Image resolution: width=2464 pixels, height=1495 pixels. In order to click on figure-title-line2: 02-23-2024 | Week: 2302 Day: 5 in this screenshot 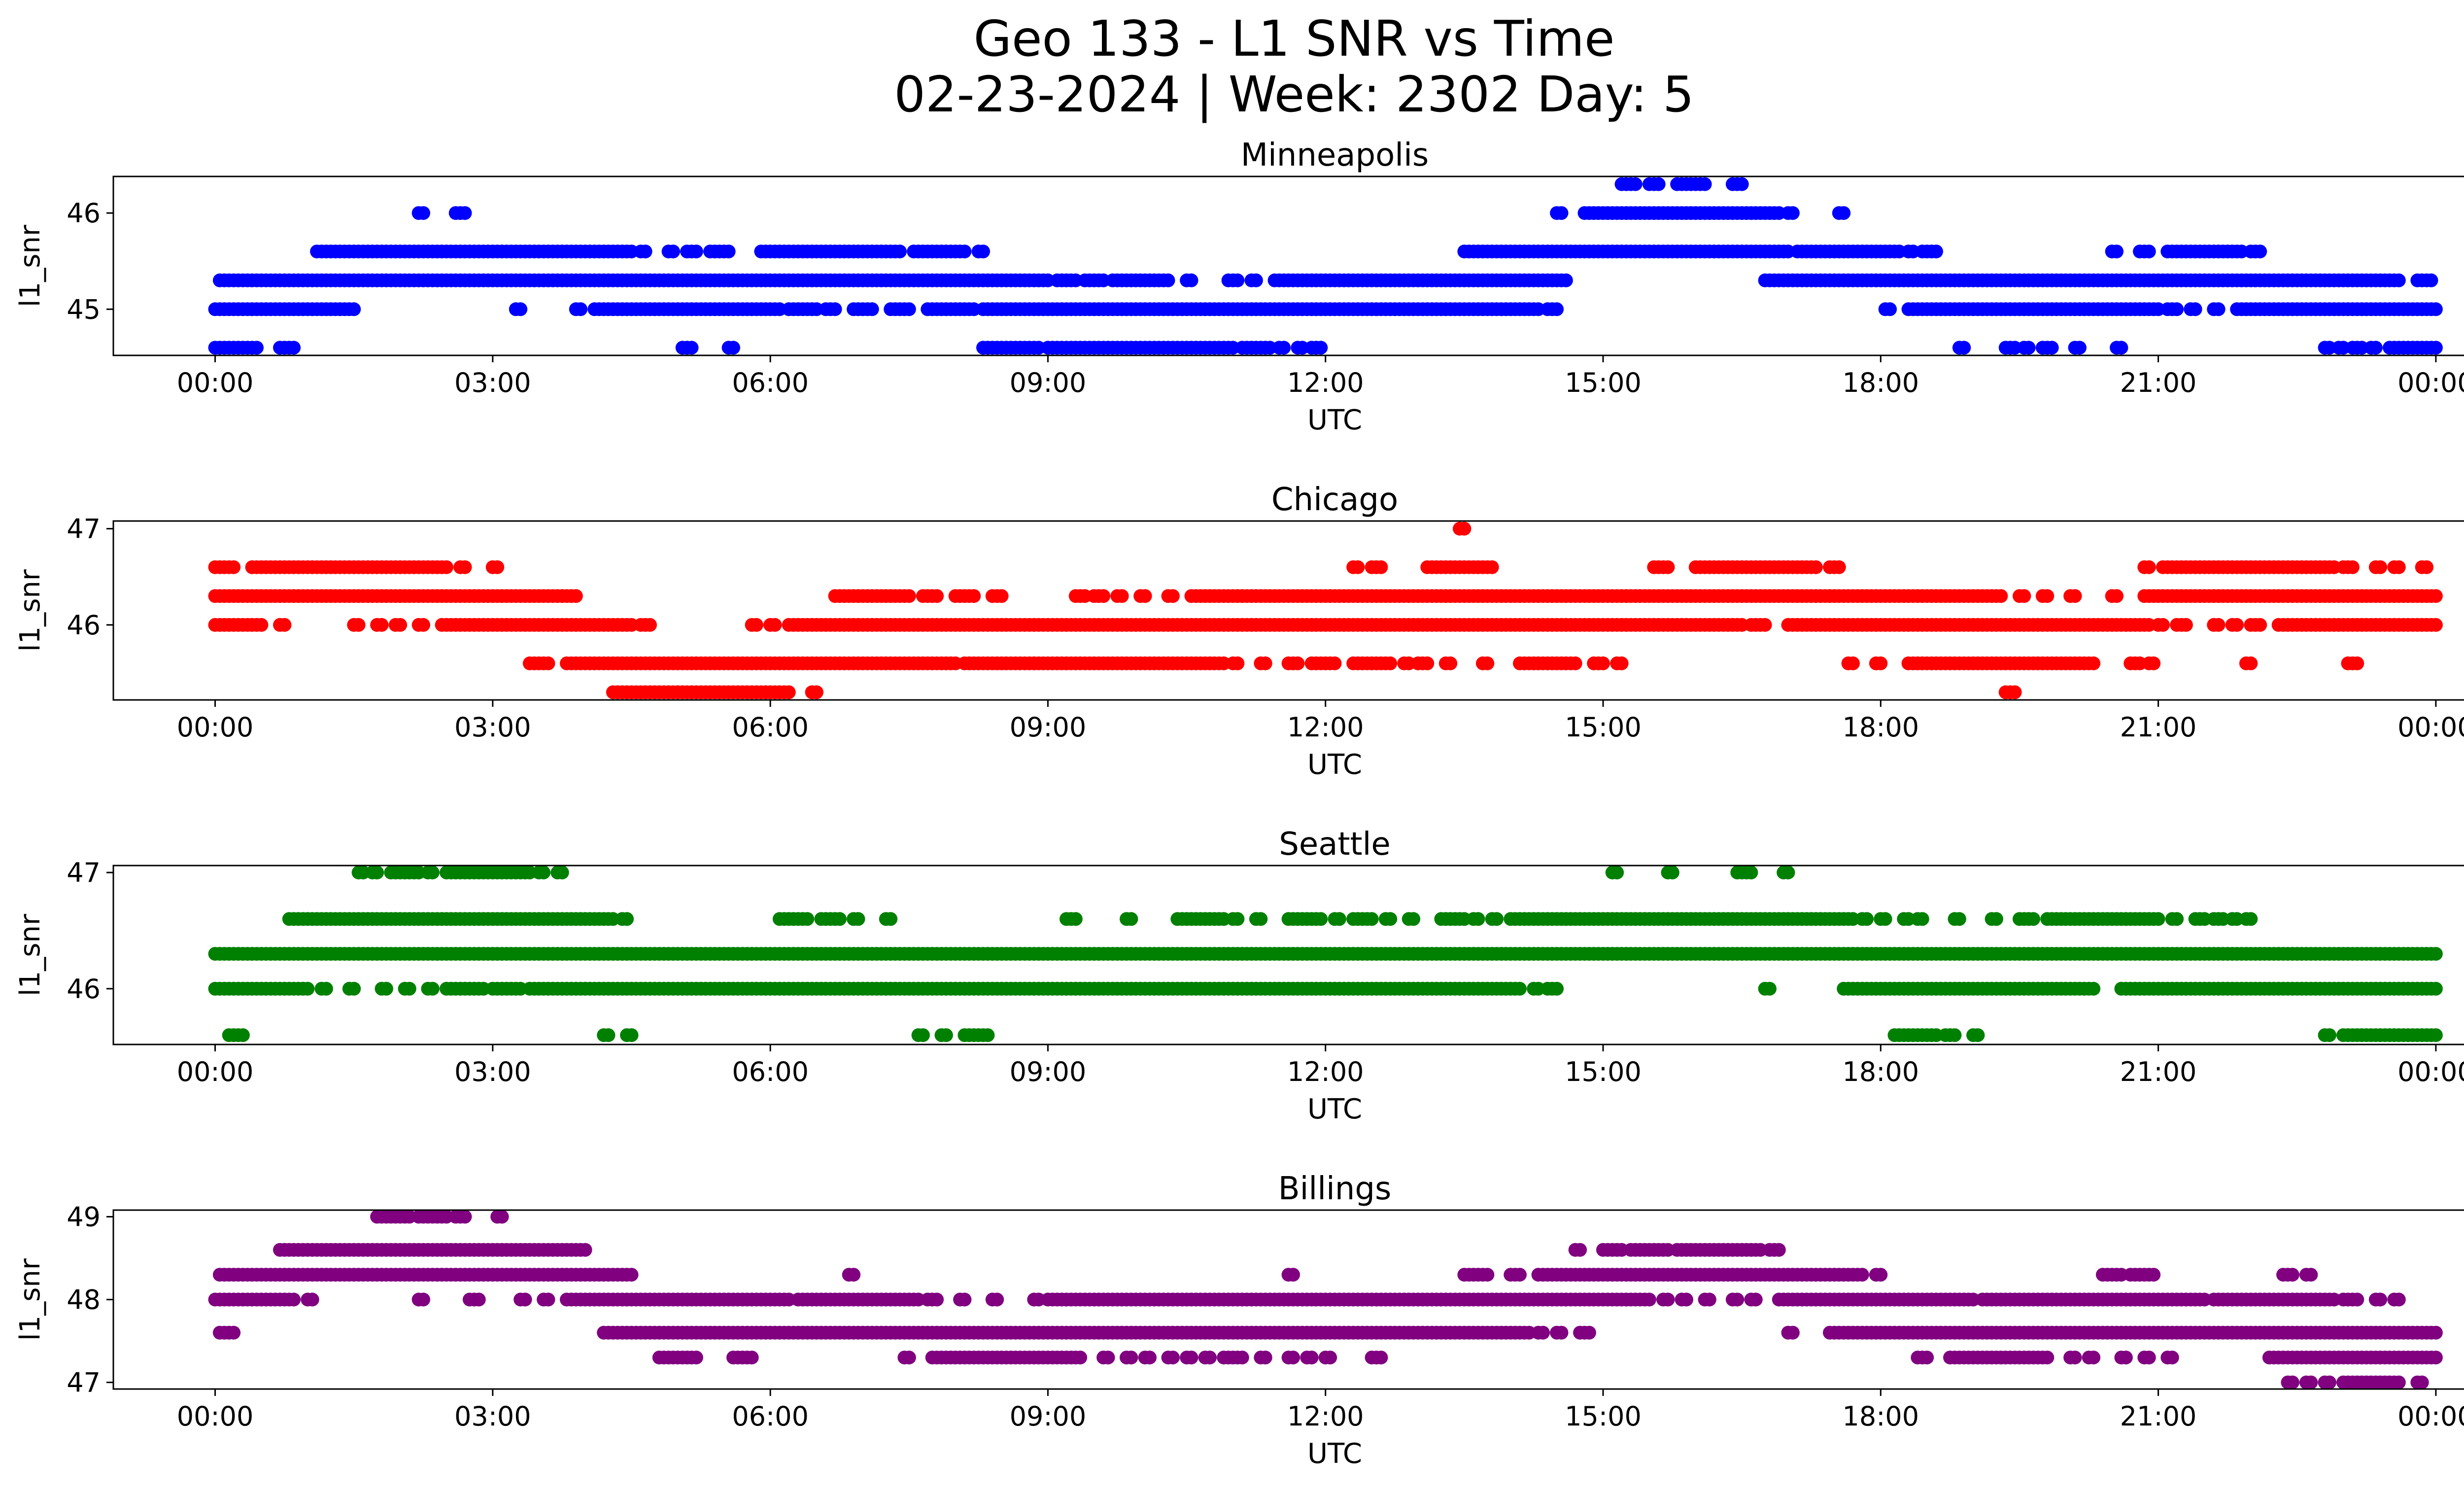, I will do `click(1294, 94)`.